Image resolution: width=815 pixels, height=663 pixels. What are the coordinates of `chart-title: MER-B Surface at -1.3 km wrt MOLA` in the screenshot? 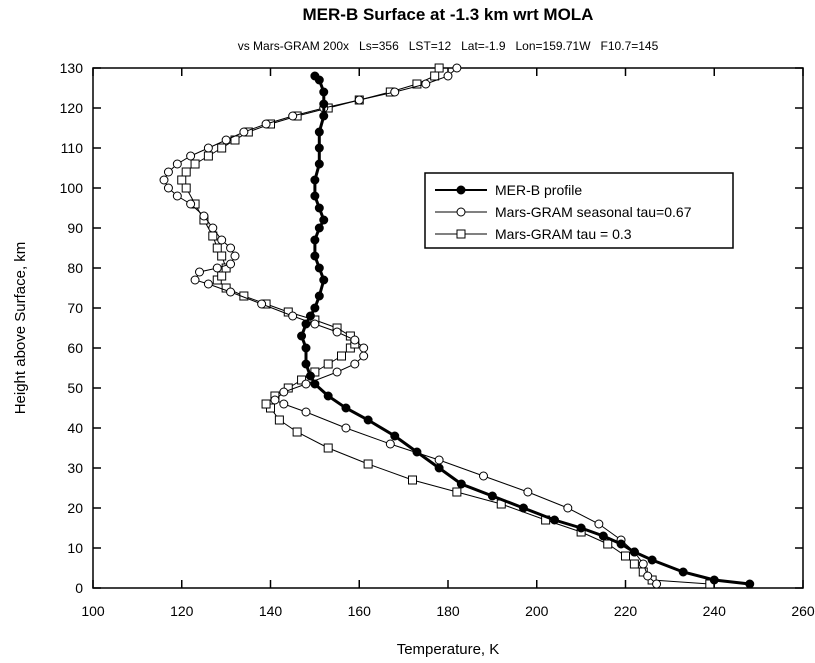 It's located at (448, 14).